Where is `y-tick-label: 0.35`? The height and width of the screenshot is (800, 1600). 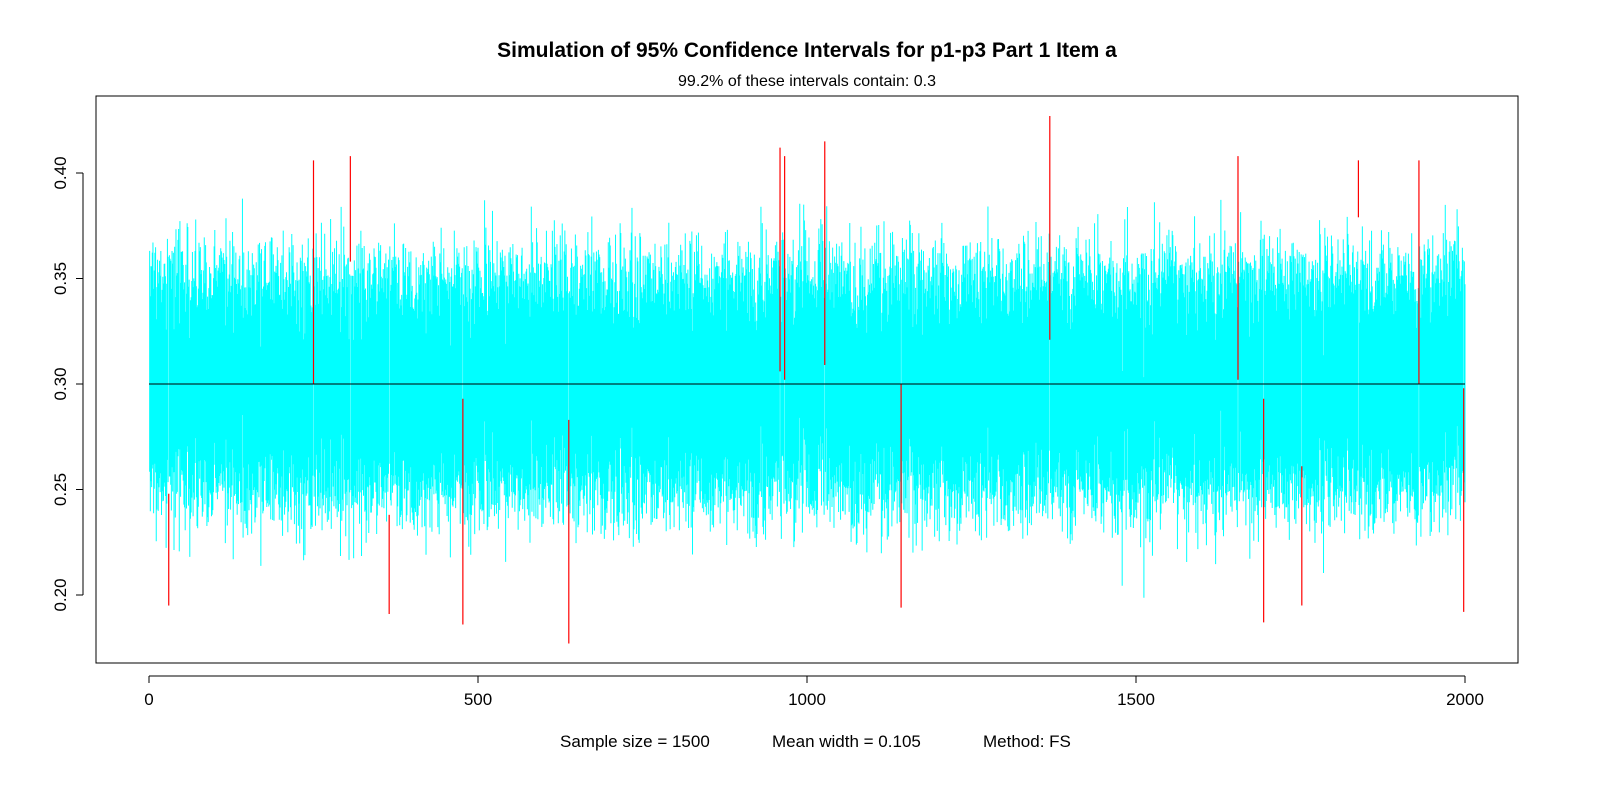
y-tick-label: 0.35 is located at coordinates (60, 278).